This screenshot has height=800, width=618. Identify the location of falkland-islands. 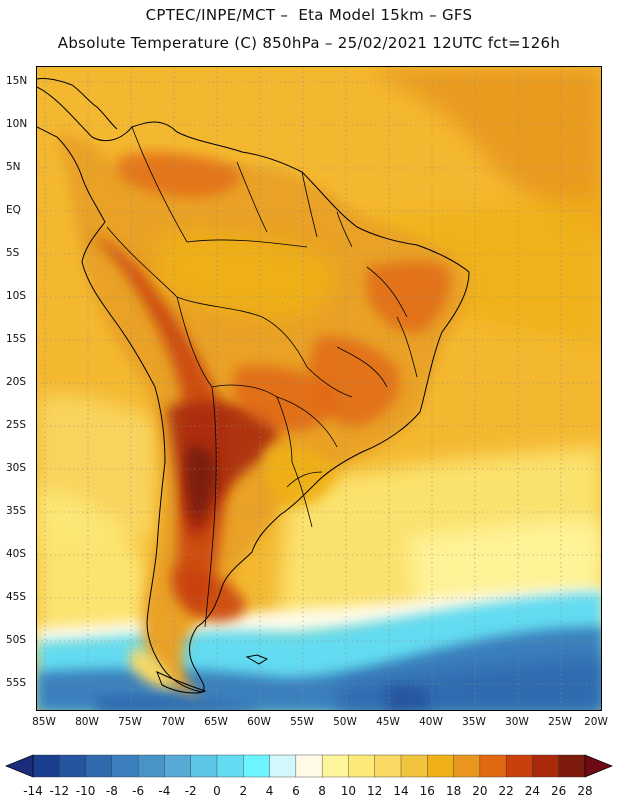
(257, 659).